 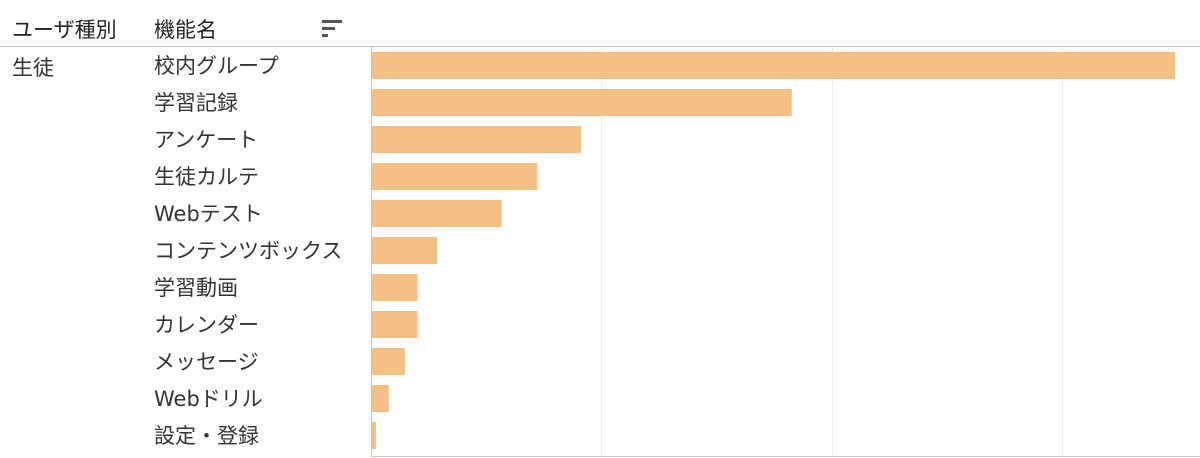 I want to click on column-header-function-name: 機能名, so click(x=185, y=30).